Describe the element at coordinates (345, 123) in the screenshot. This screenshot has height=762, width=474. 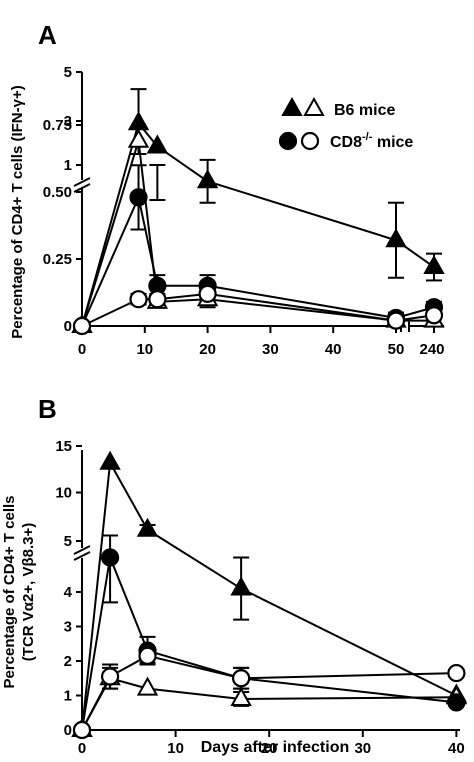
I see `panel-a-legend: B6 mice CD8-/- mice` at that location.